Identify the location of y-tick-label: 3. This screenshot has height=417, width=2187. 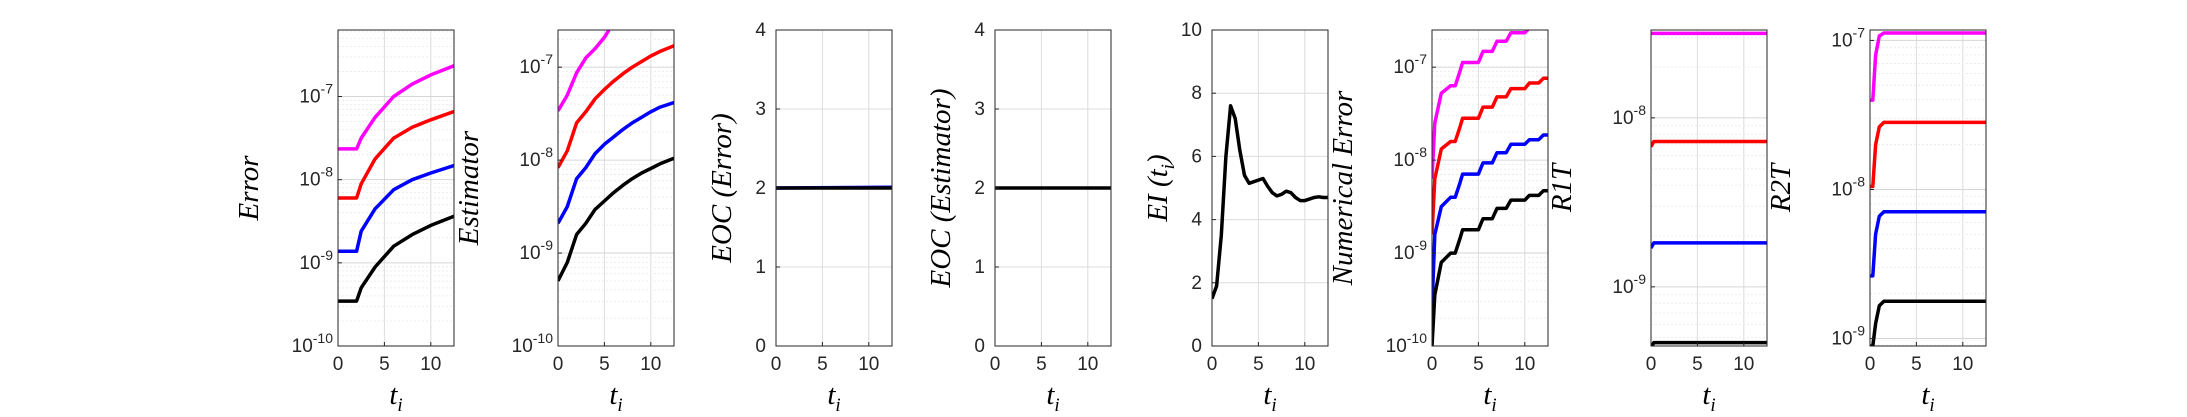
(979, 109).